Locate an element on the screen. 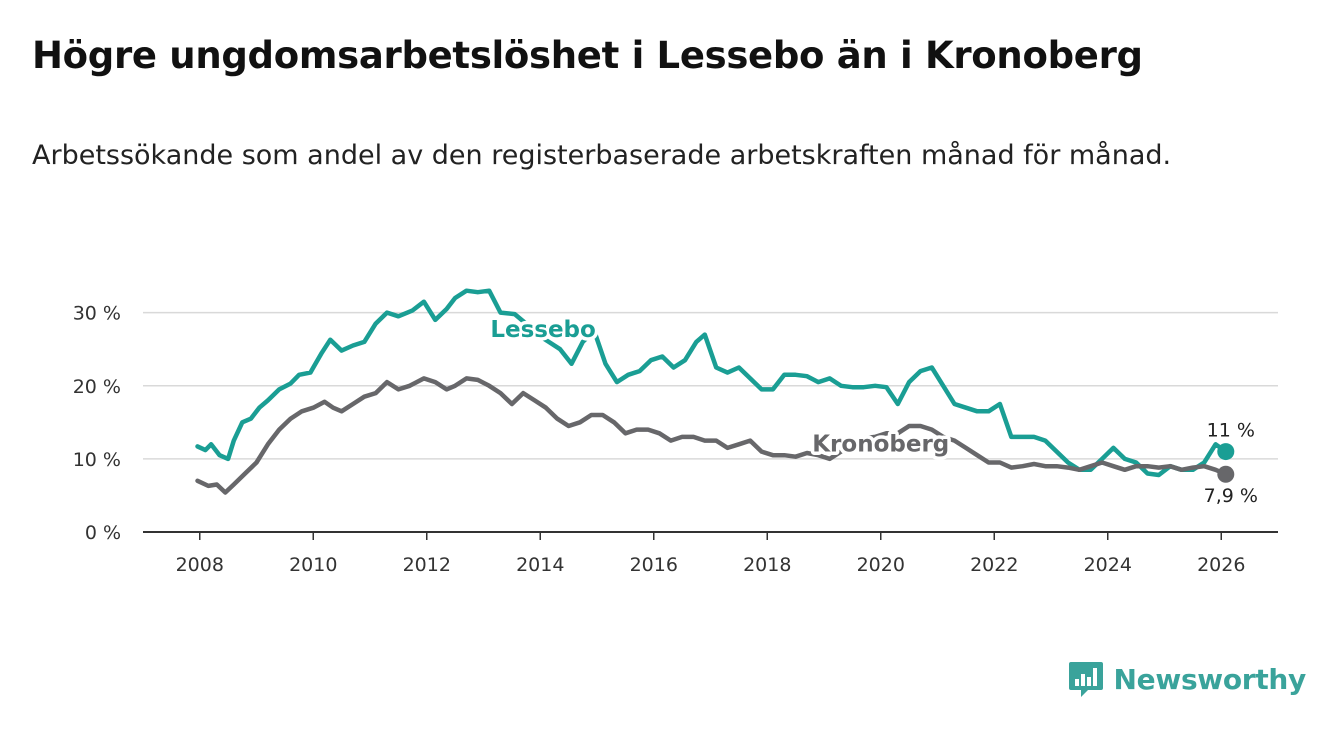 The height and width of the screenshot is (734, 1340). end-marker-lessebo is located at coordinates (1226, 452).